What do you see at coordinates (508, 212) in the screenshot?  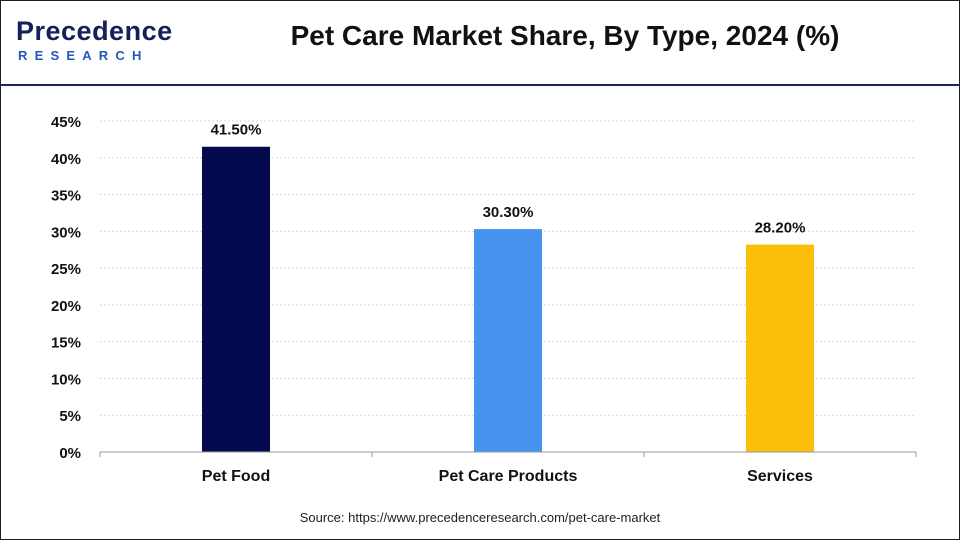 I see `data-label: 30.30%` at bounding box center [508, 212].